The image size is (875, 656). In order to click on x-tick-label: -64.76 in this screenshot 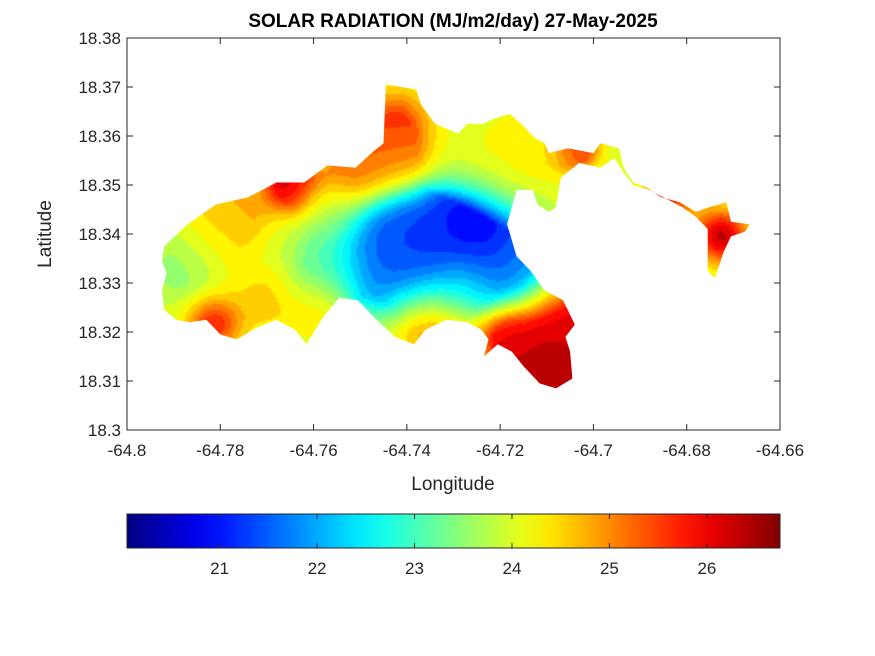, I will do `click(313, 450)`.